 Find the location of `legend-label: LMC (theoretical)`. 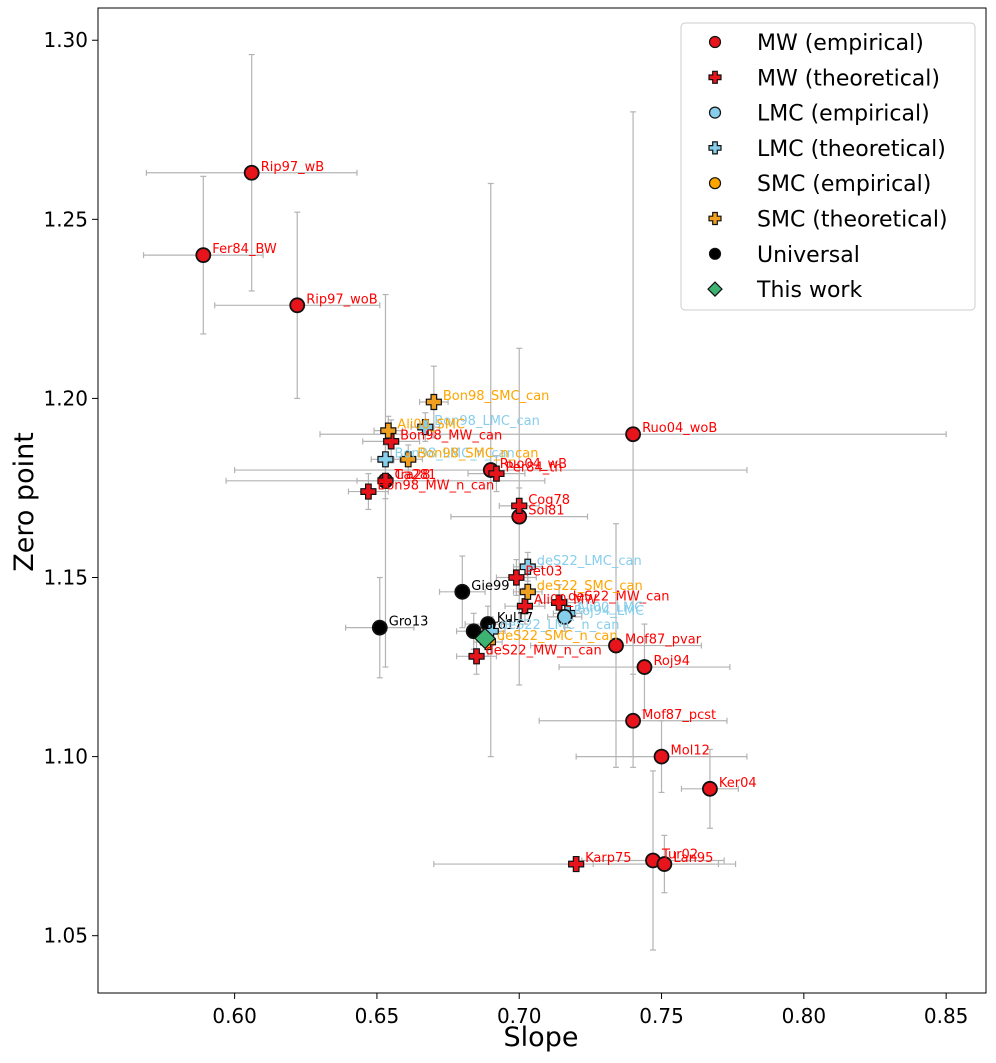

legend-label: LMC (theoretical) is located at coordinates (851, 149).